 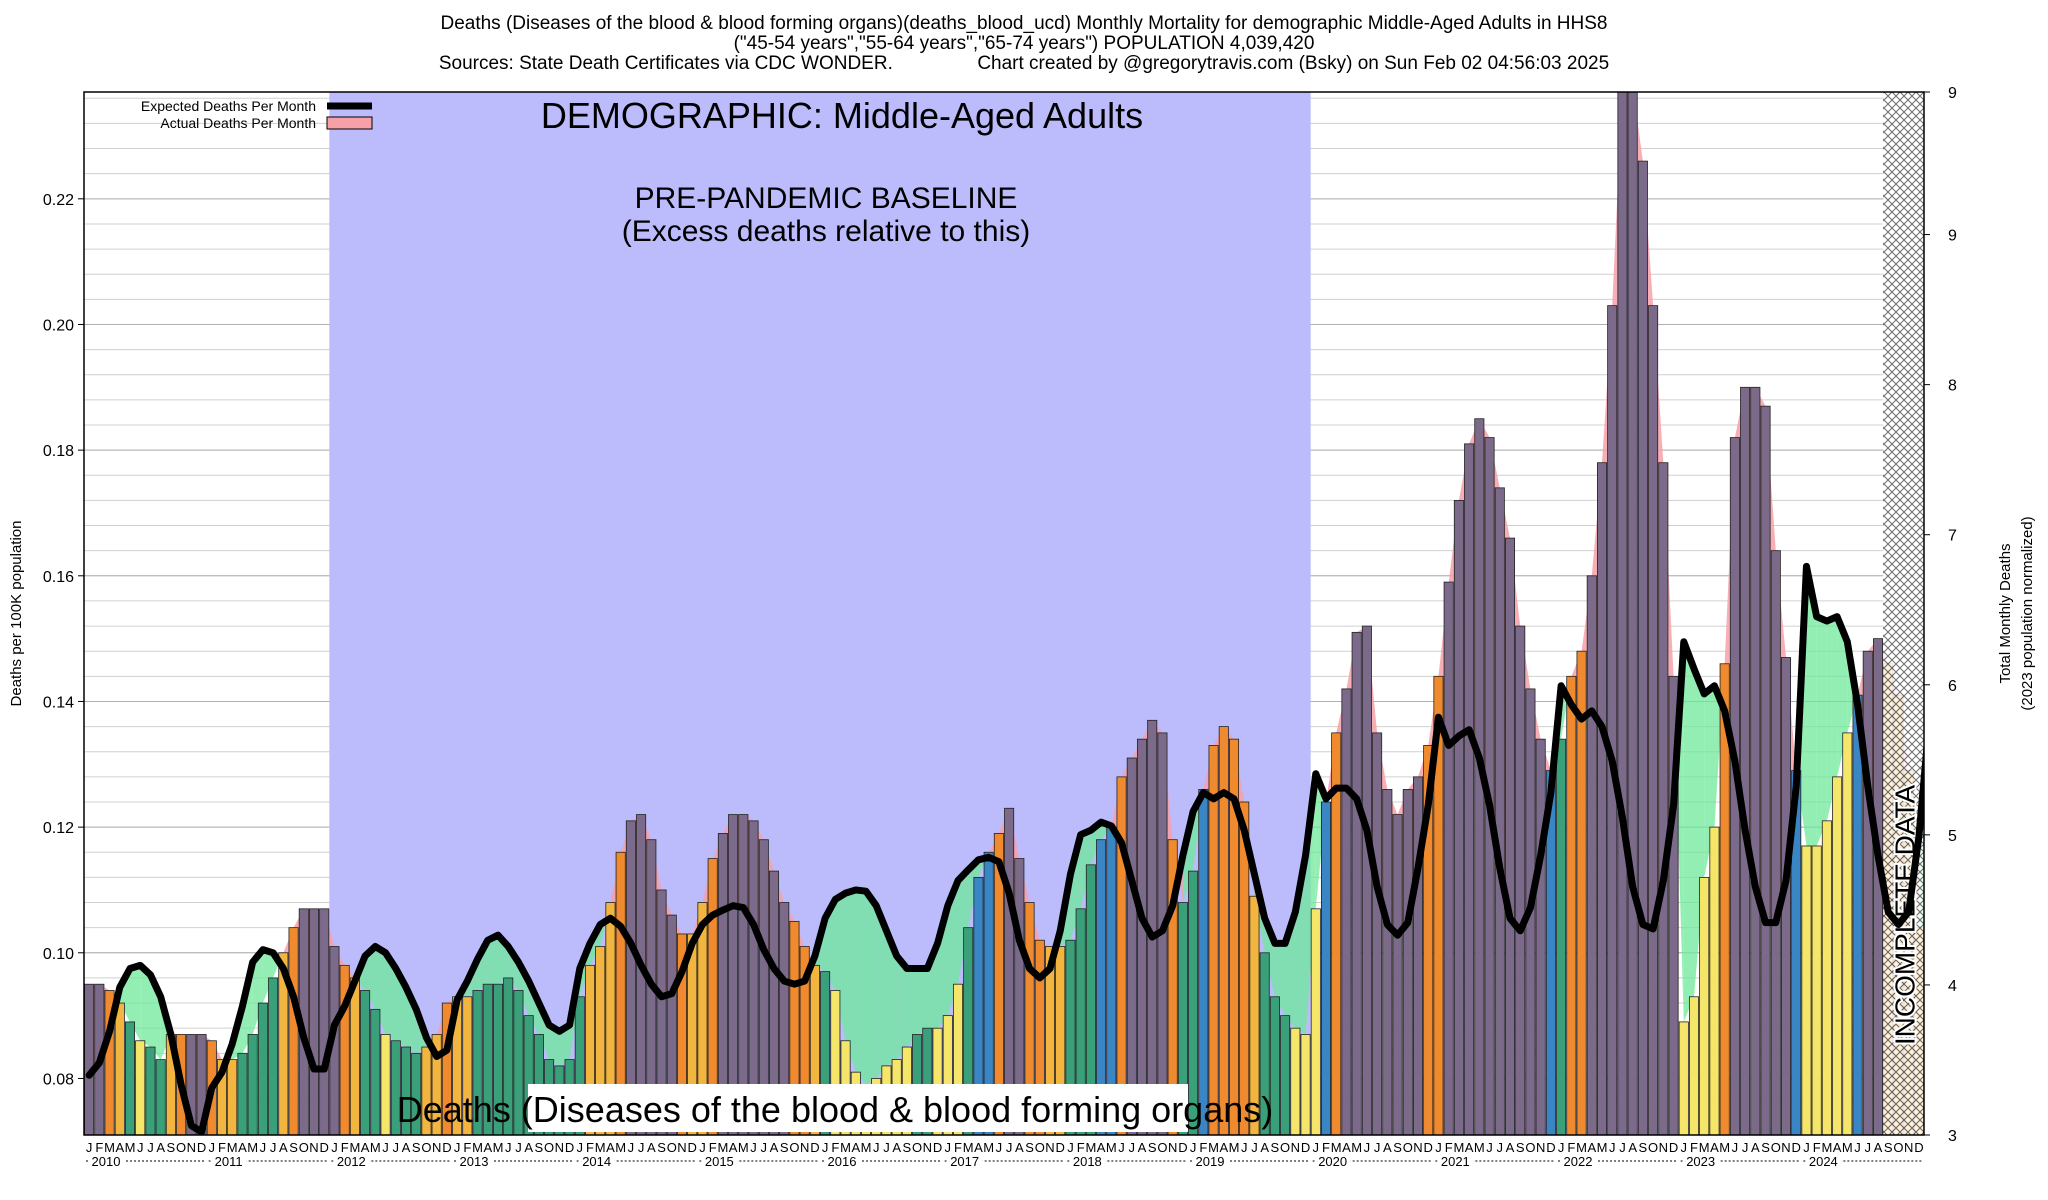 What do you see at coordinates (1952, 986) in the screenshot?
I see `y2-tick-label: 4` at bounding box center [1952, 986].